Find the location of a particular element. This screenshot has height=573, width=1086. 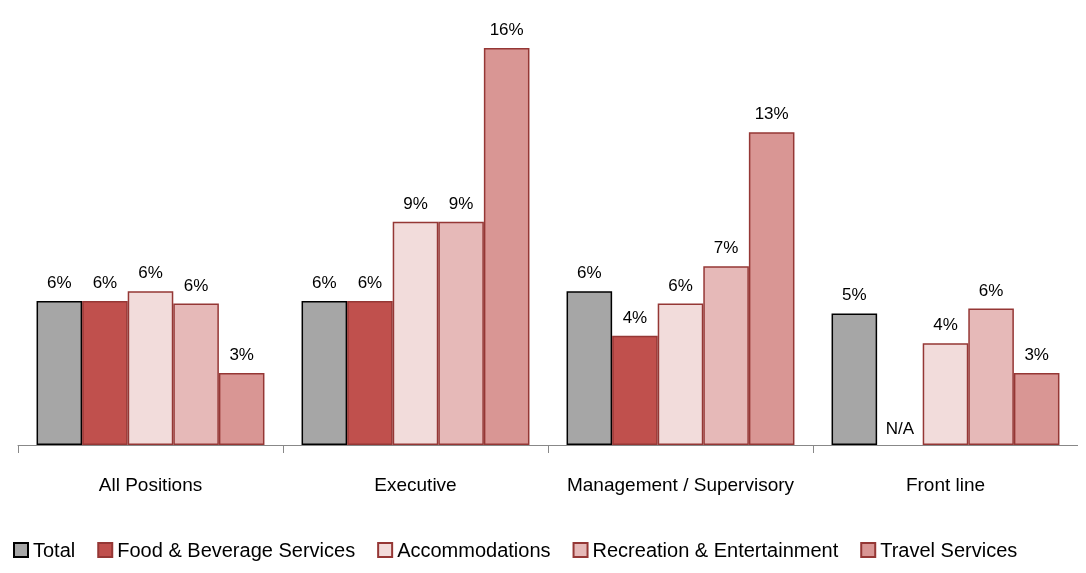

data-label: 5% is located at coordinates (854, 295).